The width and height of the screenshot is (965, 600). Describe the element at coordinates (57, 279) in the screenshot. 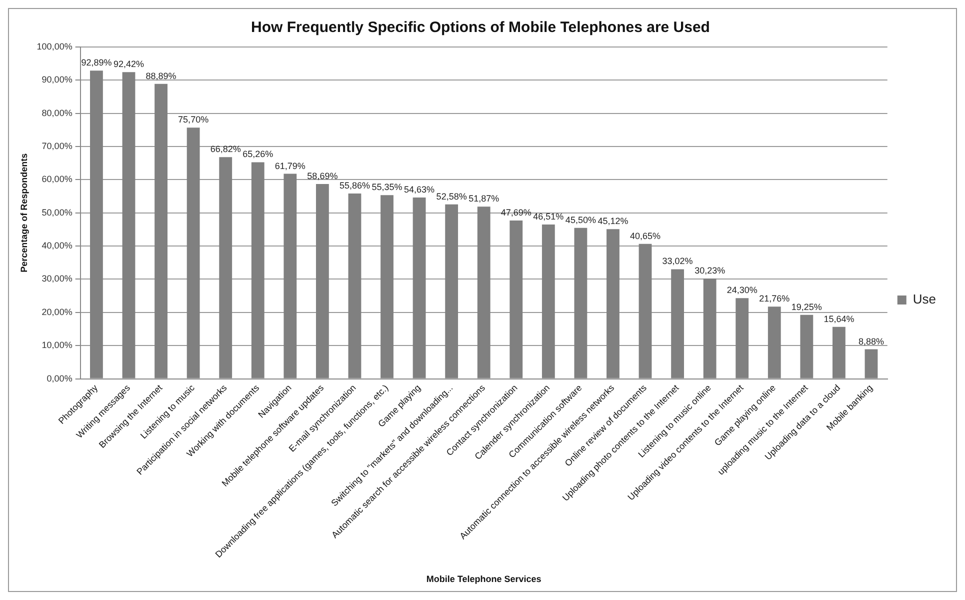

I see `y-tick-label: 30,00%` at that location.